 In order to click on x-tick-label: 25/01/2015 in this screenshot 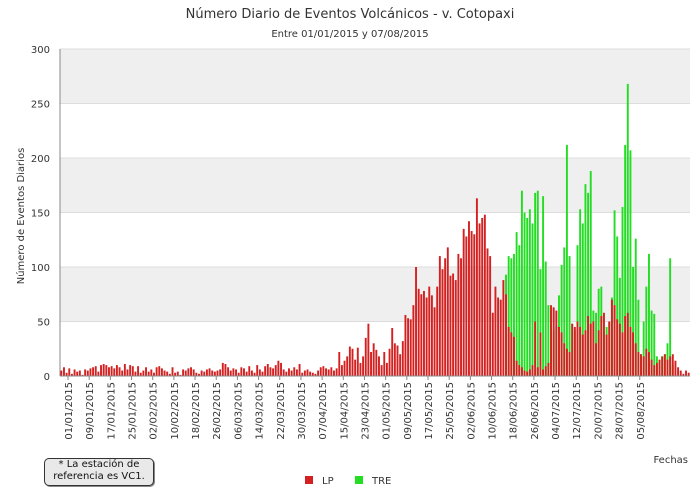, I will do `click(133, 411)`.